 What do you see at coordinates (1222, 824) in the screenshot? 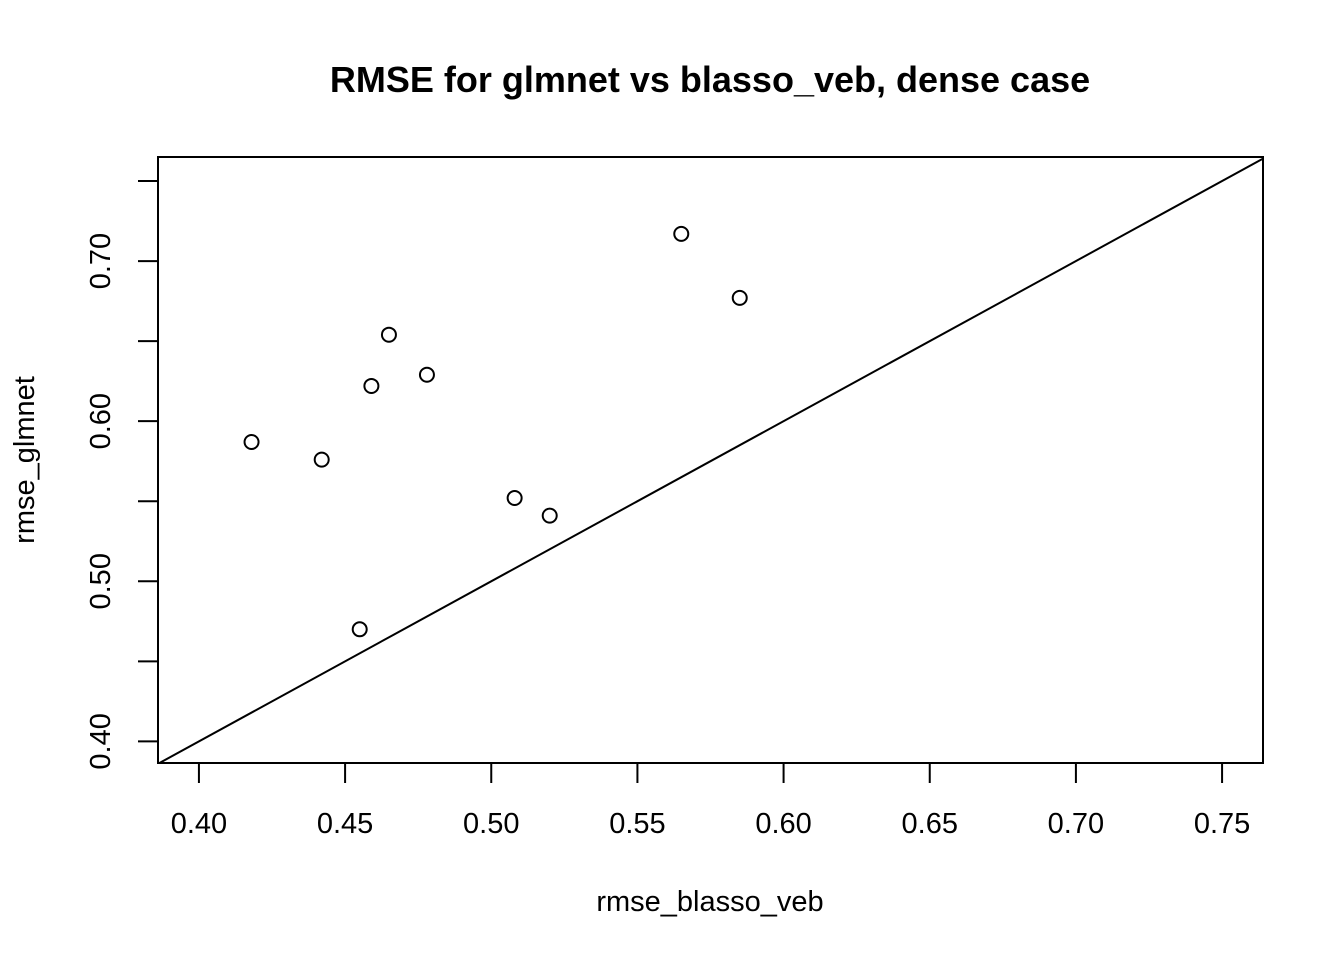
I see `x-tick-label: 0.75` at bounding box center [1222, 824].